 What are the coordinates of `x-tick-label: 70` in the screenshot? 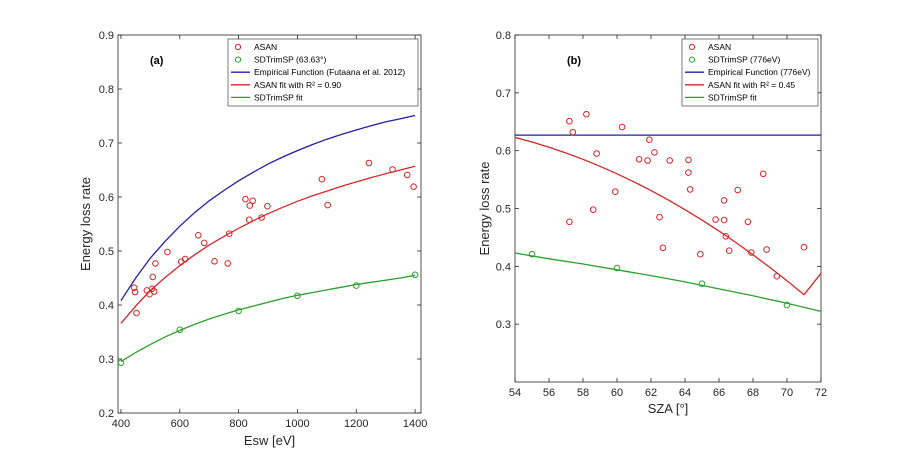 It's located at (787, 393).